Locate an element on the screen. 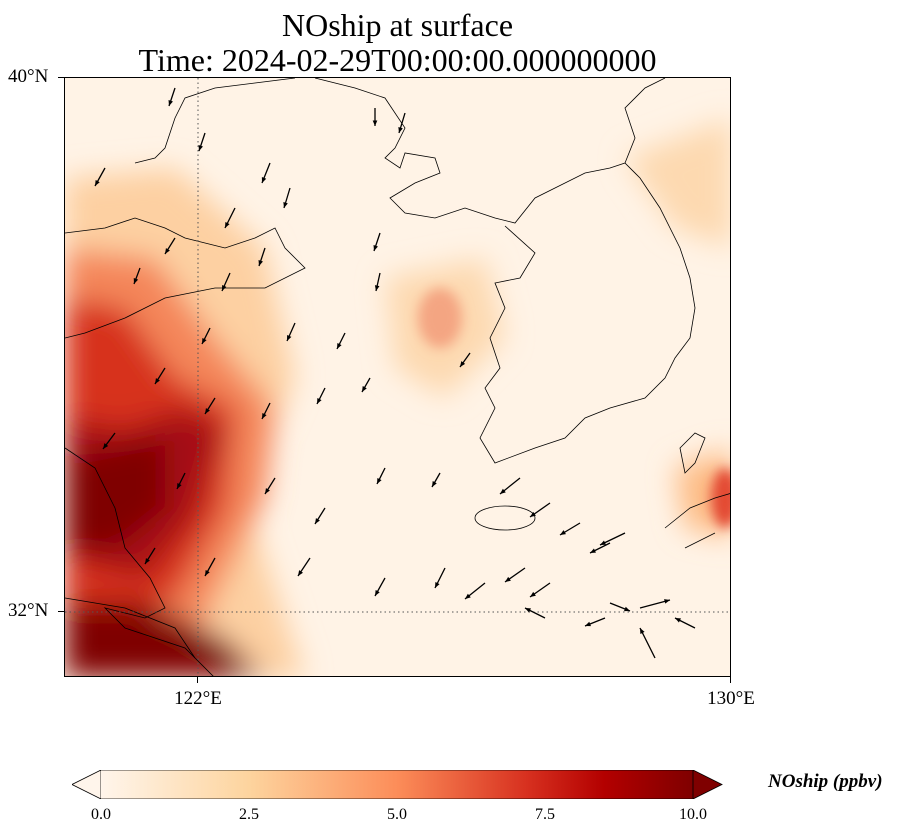 The width and height of the screenshot is (904, 836). wind-arrow is located at coordinates (647, 643).